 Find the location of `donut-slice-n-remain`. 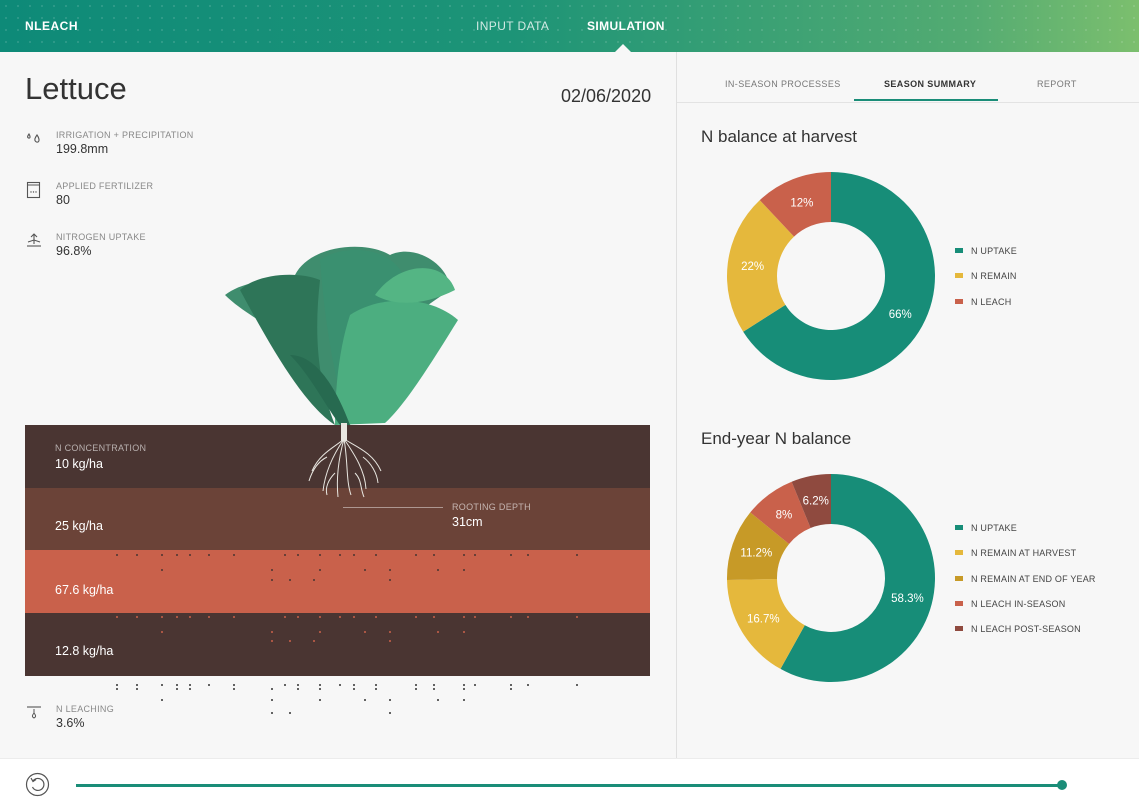

donut-slice-n-remain is located at coordinates (761, 266).